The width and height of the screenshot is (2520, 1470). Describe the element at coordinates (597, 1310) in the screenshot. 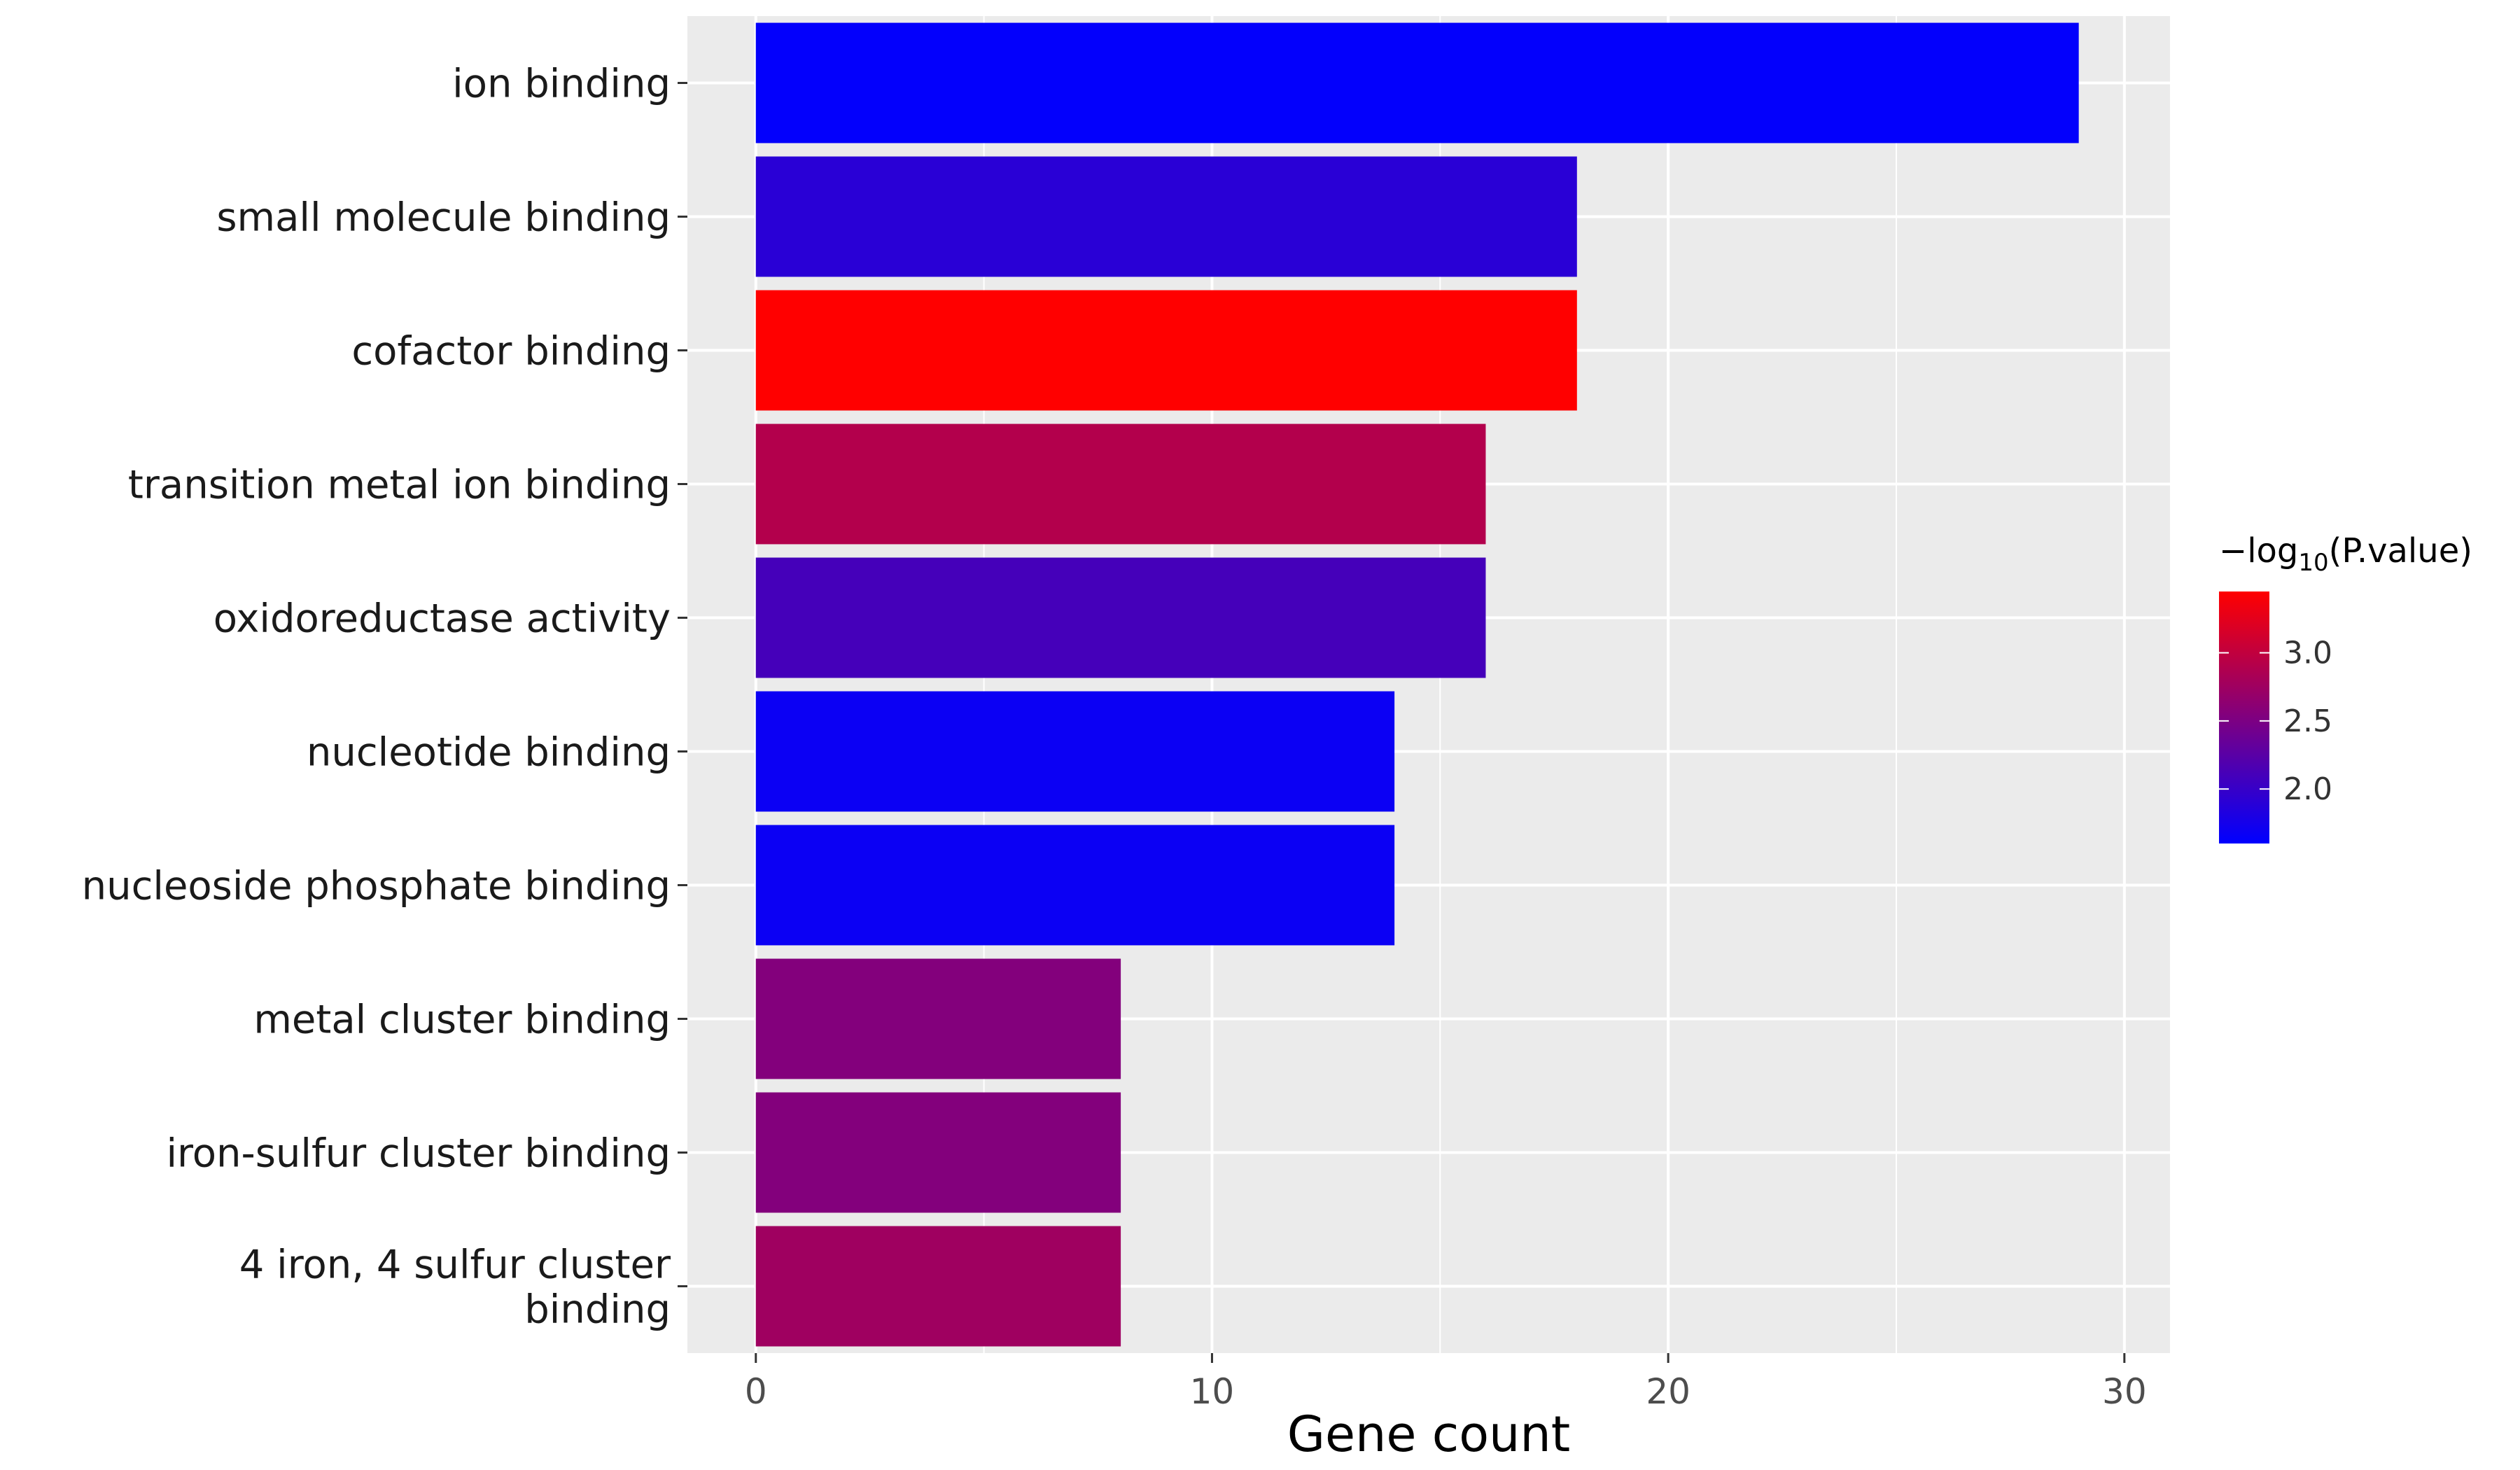

I see `y-tick-label: binding` at that location.